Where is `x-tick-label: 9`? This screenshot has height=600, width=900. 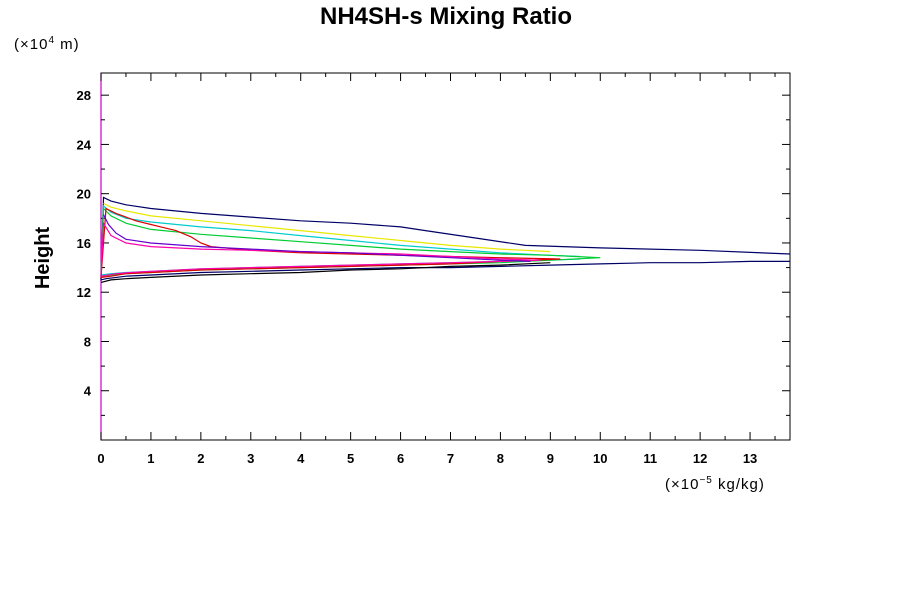 x-tick-label: 9 is located at coordinates (550, 458).